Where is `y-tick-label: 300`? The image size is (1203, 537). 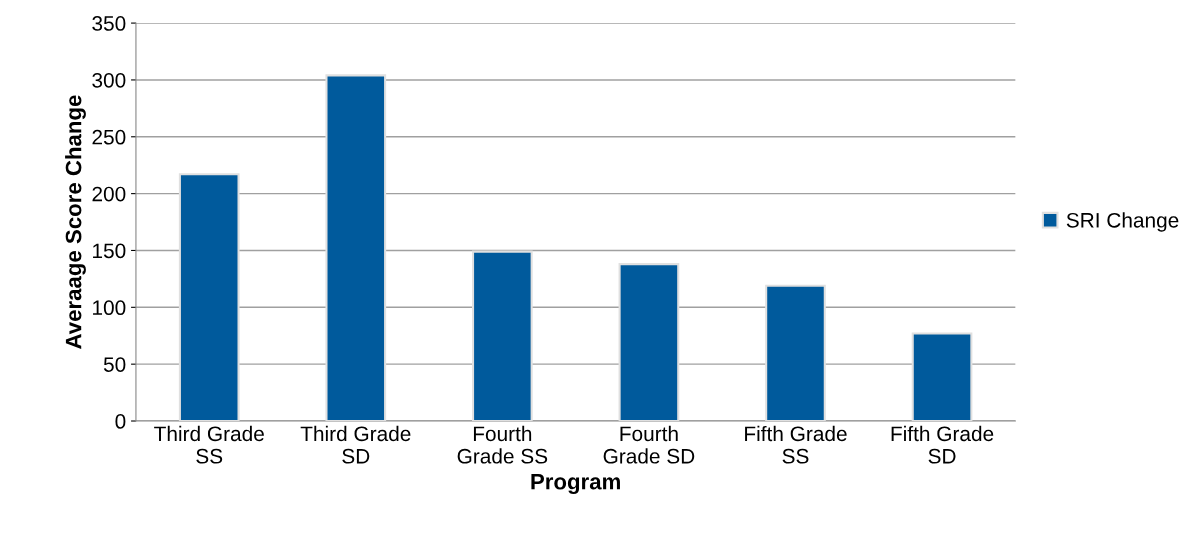 y-tick-label: 300 is located at coordinates (109, 80).